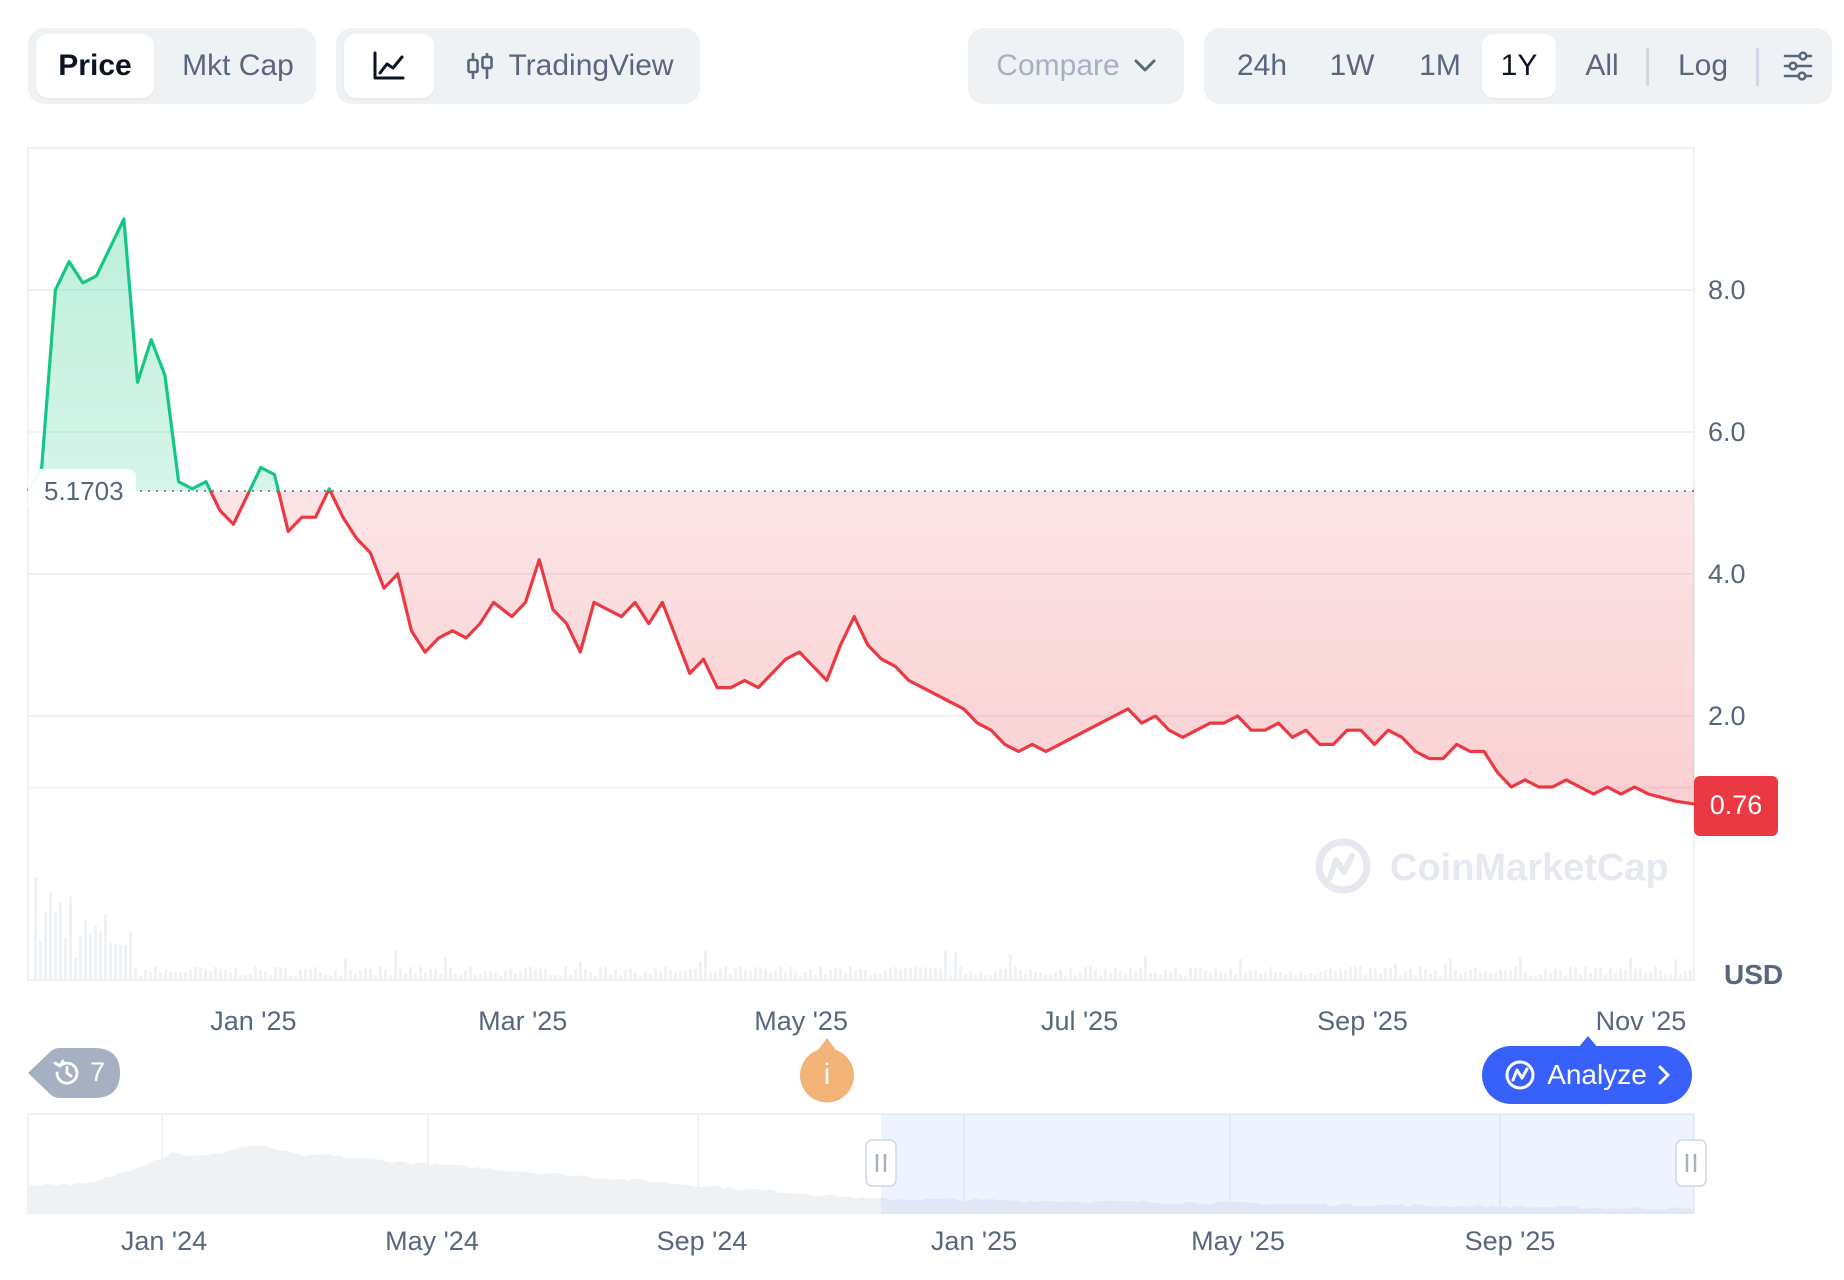  I want to click on range-1m: 1M, so click(1440, 65).